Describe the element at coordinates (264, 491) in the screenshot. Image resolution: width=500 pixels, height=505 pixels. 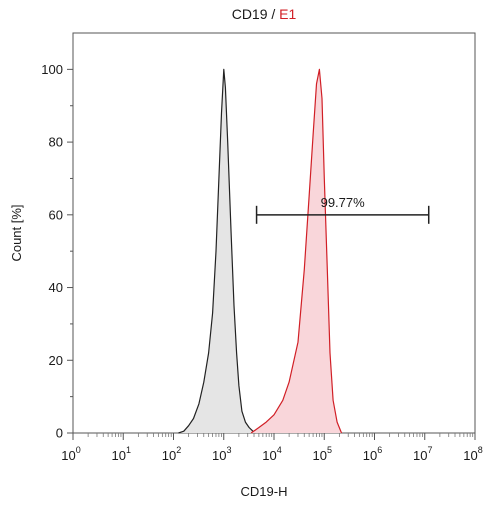
I see `x-axis-label: CD19-H` at that location.